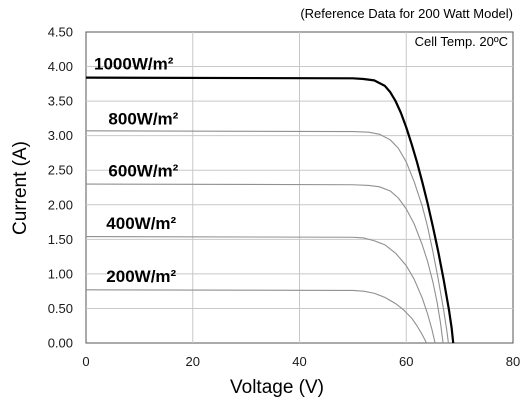 This screenshot has height=400, width=531. Describe the element at coordinates (60, 308) in the screenshot. I see `y-tick-label: 0.50` at that location.